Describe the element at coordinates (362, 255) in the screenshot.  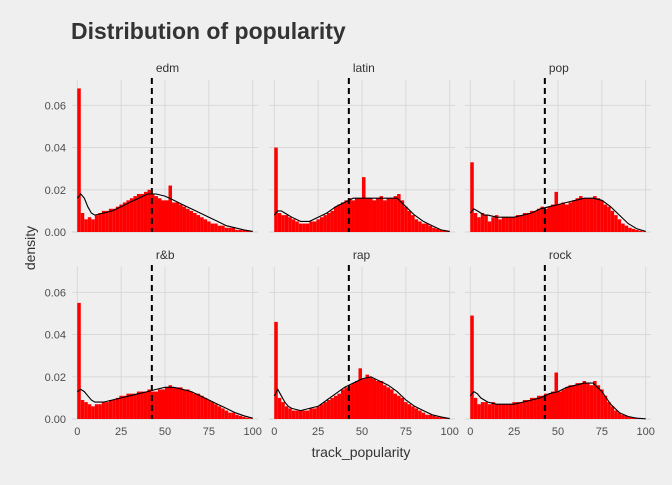
I see `facet-label: rap` at that location.